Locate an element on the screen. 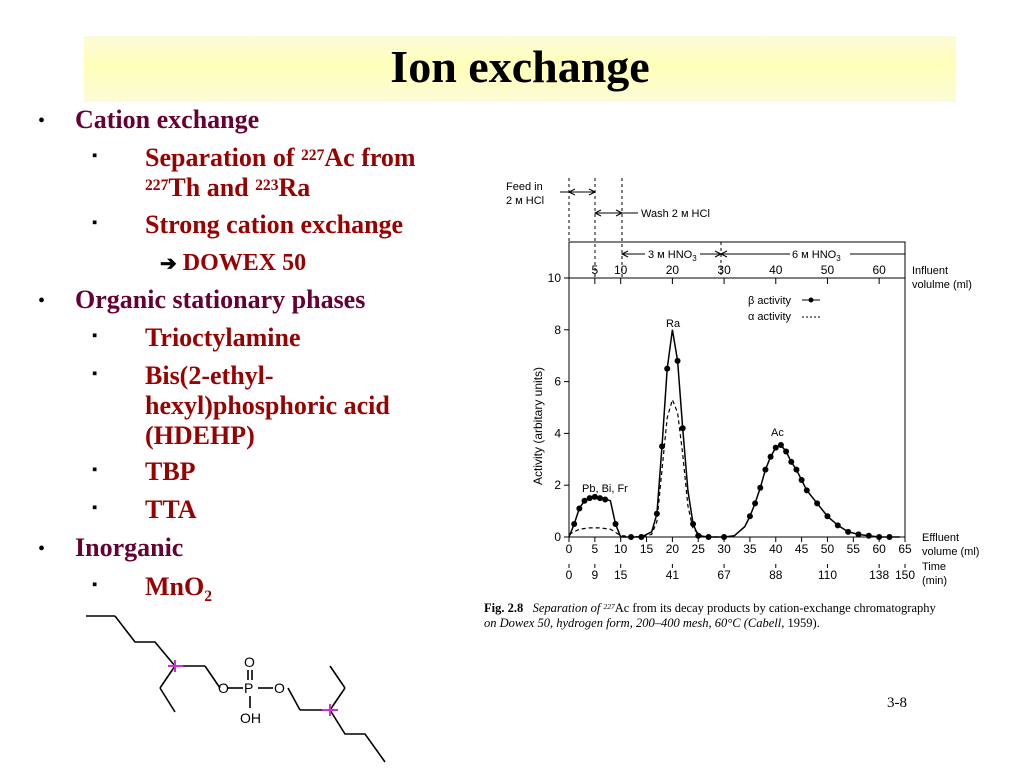 This screenshot has width=1024, height=770. hdehp-structure: O P O O OH is located at coordinates (236, 689).